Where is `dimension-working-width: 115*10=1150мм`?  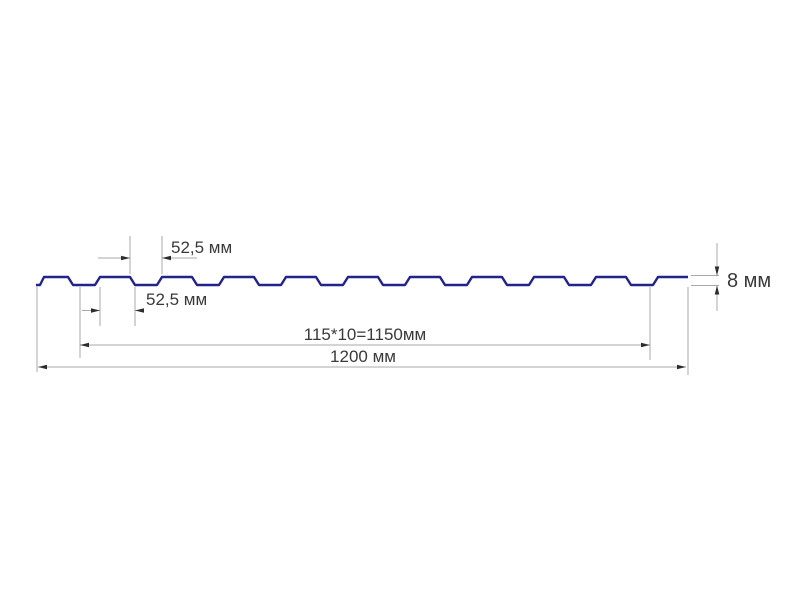 dimension-working-width: 115*10=1150мм is located at coordinates (365, 336).